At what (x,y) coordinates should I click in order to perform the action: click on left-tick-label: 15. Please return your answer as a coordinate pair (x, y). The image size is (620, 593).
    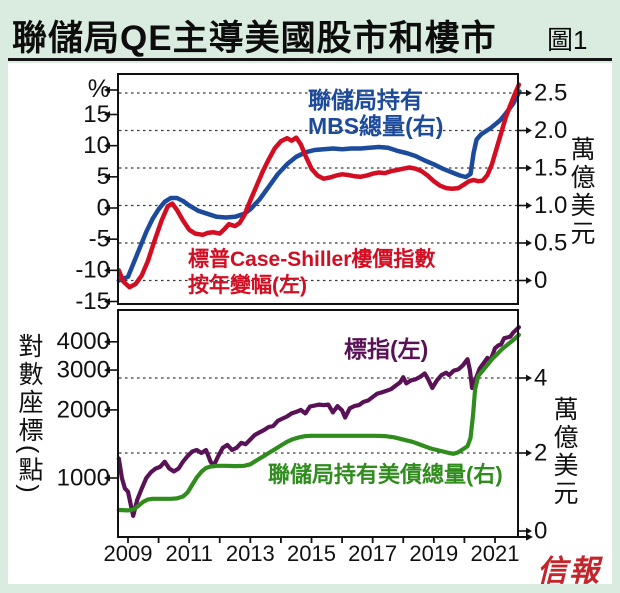
    Looking at the image, I should click on (96, 114).